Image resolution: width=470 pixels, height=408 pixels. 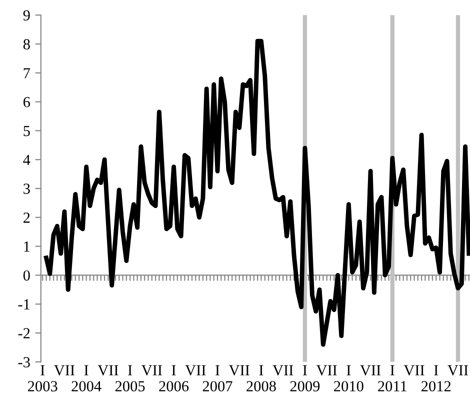 I want to click on y-tick-label: 1, so click(x=27, y=247).